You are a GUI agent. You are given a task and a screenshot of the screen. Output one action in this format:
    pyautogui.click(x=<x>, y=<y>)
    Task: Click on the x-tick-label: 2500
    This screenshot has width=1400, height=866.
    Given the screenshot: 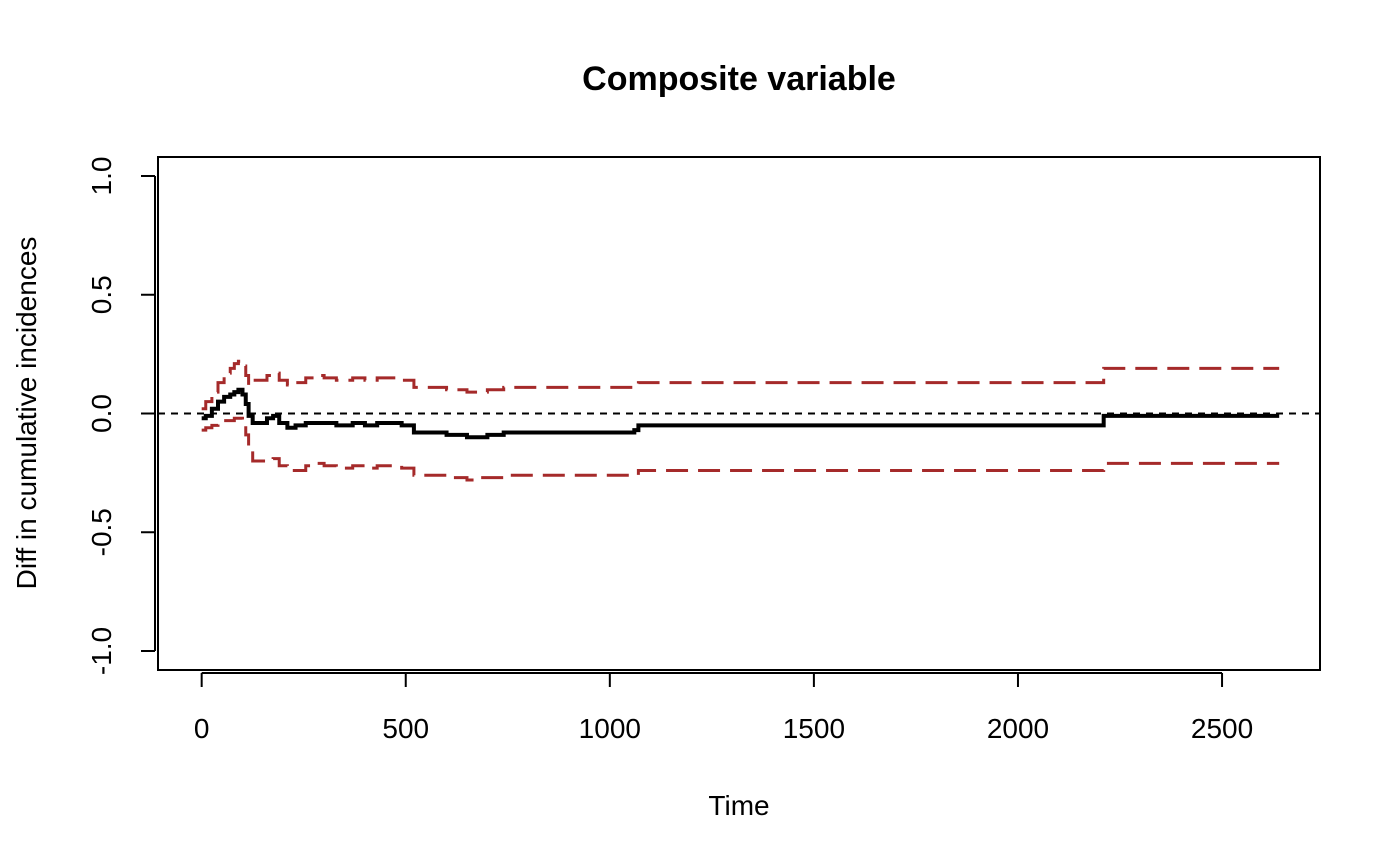 What is the action you would take?
    pyautogui.click(x=1222, y=728)
    